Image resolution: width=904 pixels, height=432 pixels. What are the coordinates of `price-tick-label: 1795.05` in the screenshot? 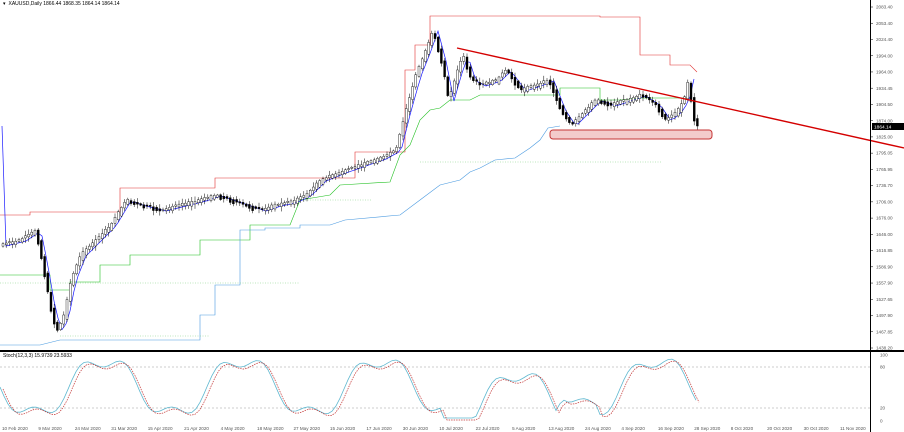 It's located at (884, 153).